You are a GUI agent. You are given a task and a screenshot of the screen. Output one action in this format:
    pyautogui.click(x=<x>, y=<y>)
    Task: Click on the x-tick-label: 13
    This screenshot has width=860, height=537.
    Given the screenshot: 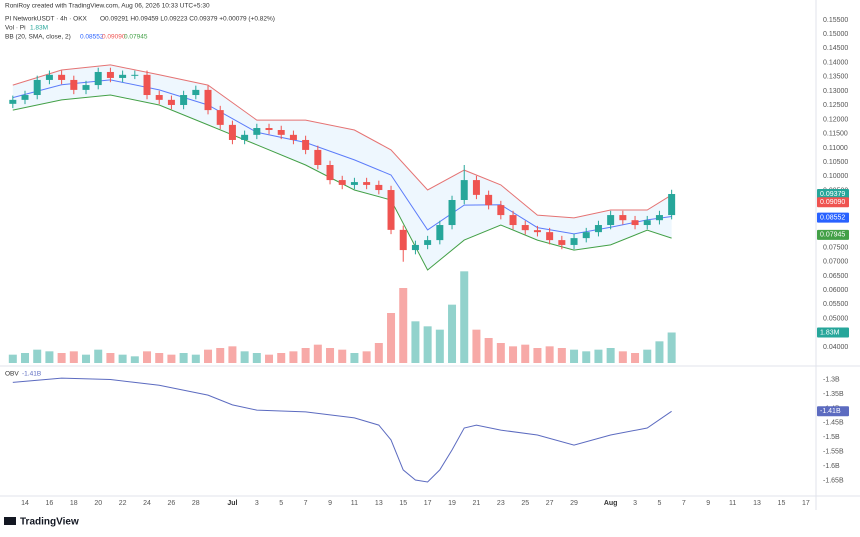 What is the action you would take?
    pyautogui.click(x=757, y=503)
    